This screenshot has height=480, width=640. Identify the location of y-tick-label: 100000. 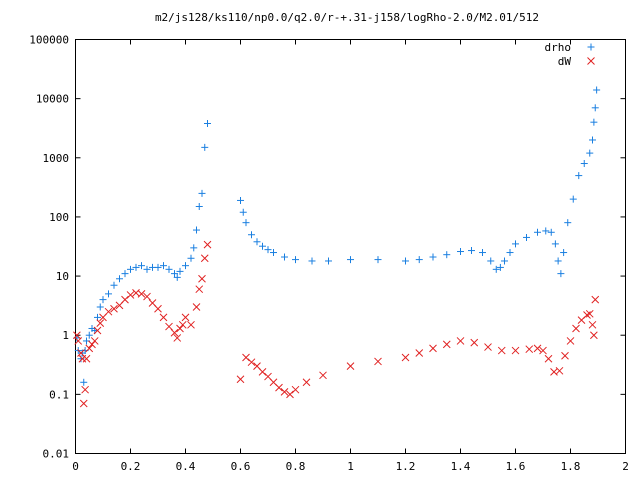
(49, 40).